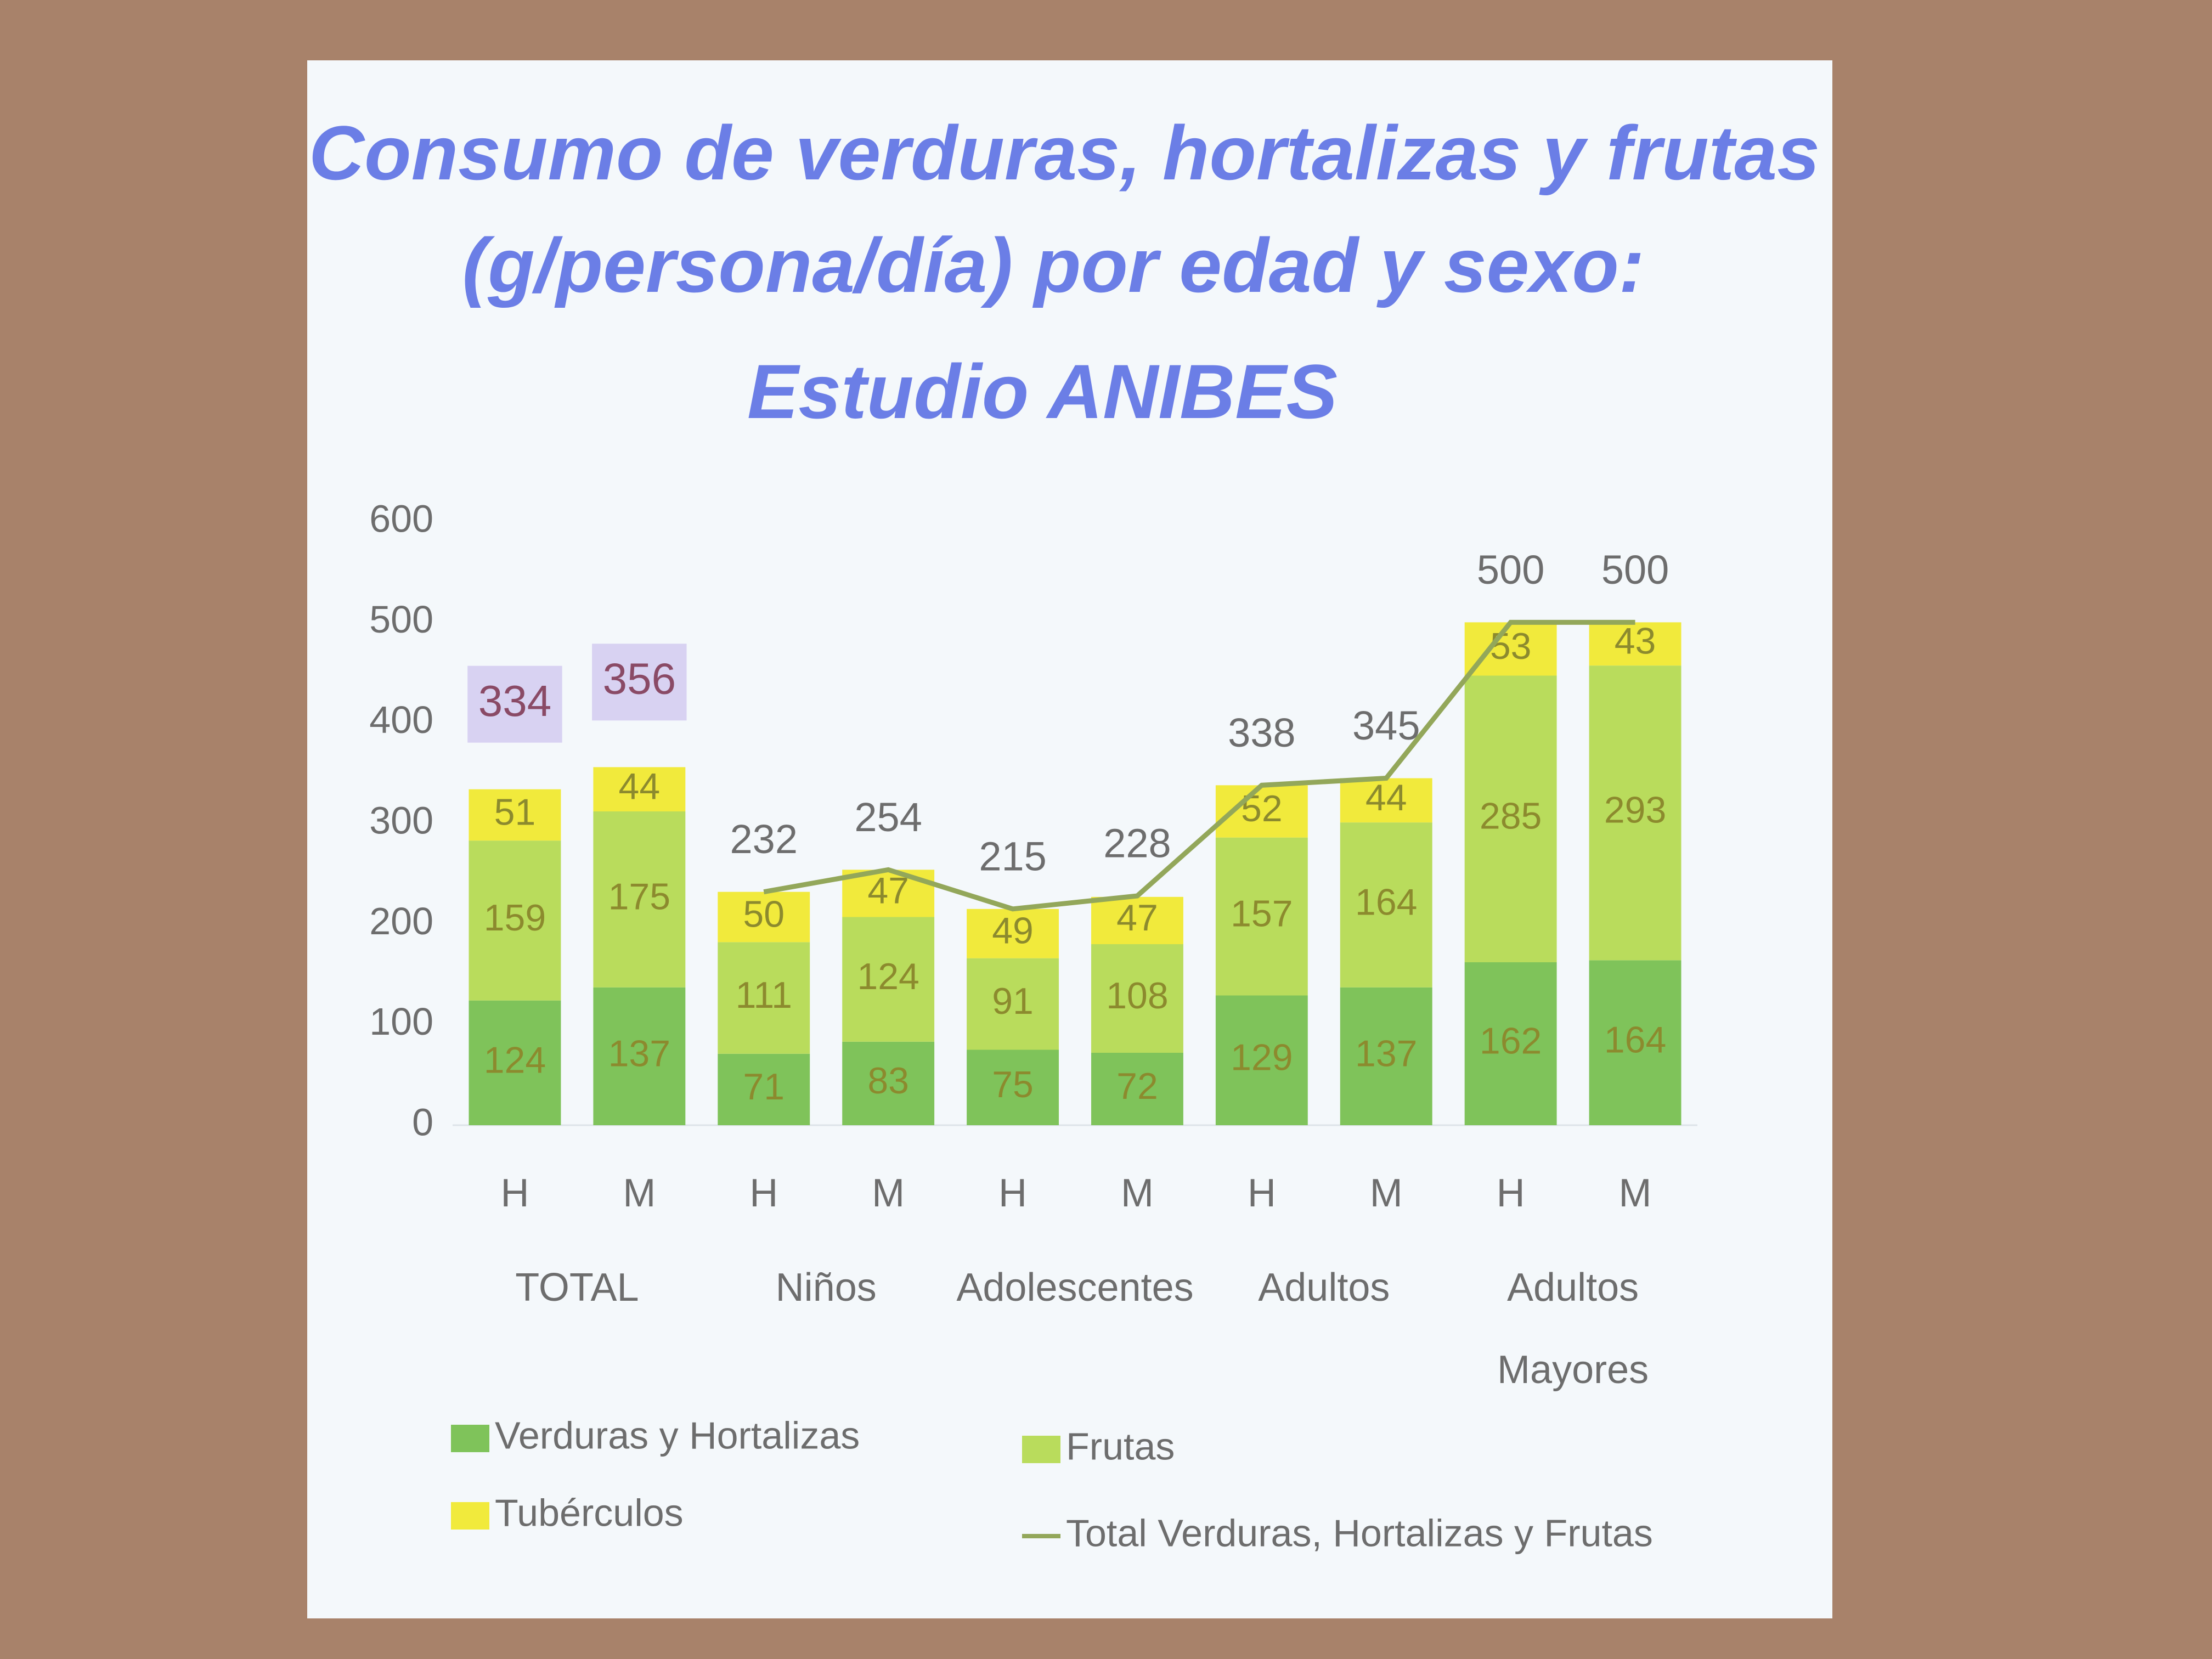 Image resolution: width=2212 pixels, height=1659 pixels. I want to click on y-tick-label: 100, so click(401, 1022).